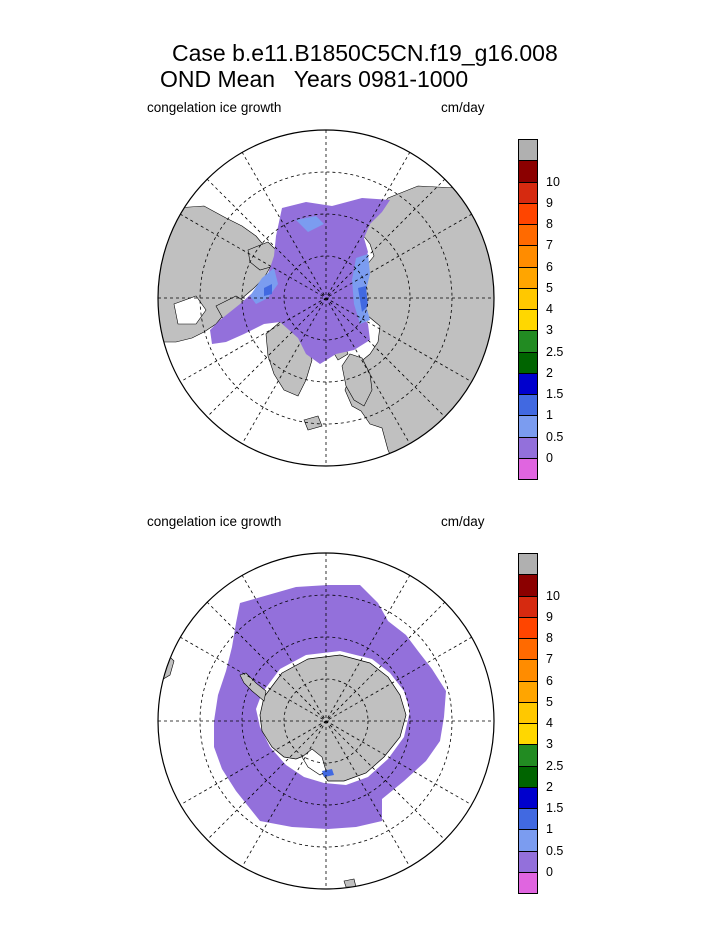 This screenshot has width=723, height=935. Describe the element at coordinates (214, 107) in the screenshot. I see `nh-variable-label: congelation ice growth` at that location.